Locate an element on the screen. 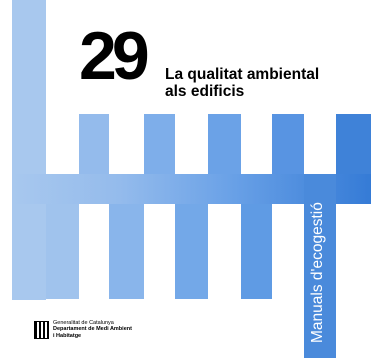 Image resolution: width=371 pixels, height=358 pixels. book-title-line-2: als edificis is located at coordinates (205, 91).